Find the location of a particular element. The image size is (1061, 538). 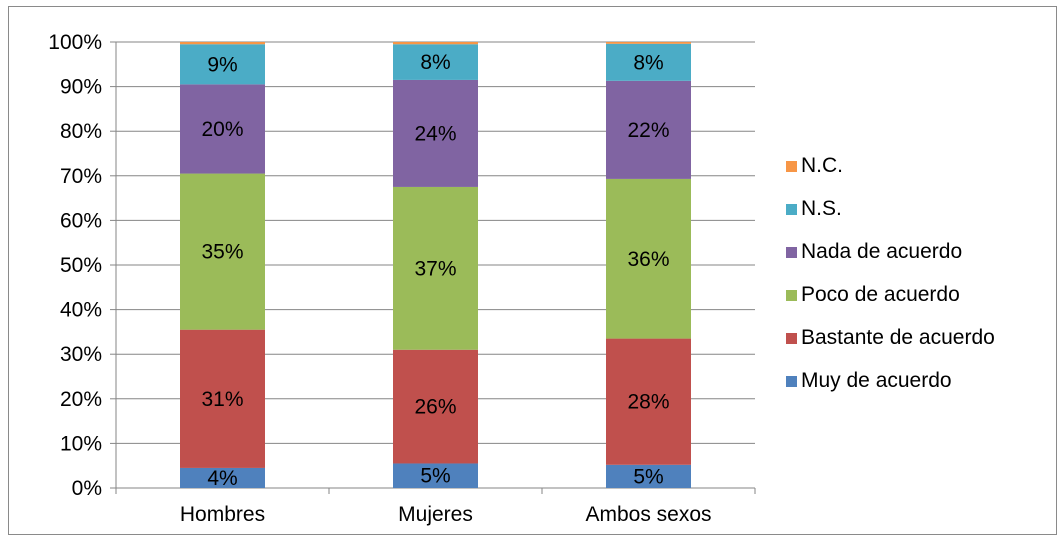

legend-label: N.C. is located at coordinates (822, 165).